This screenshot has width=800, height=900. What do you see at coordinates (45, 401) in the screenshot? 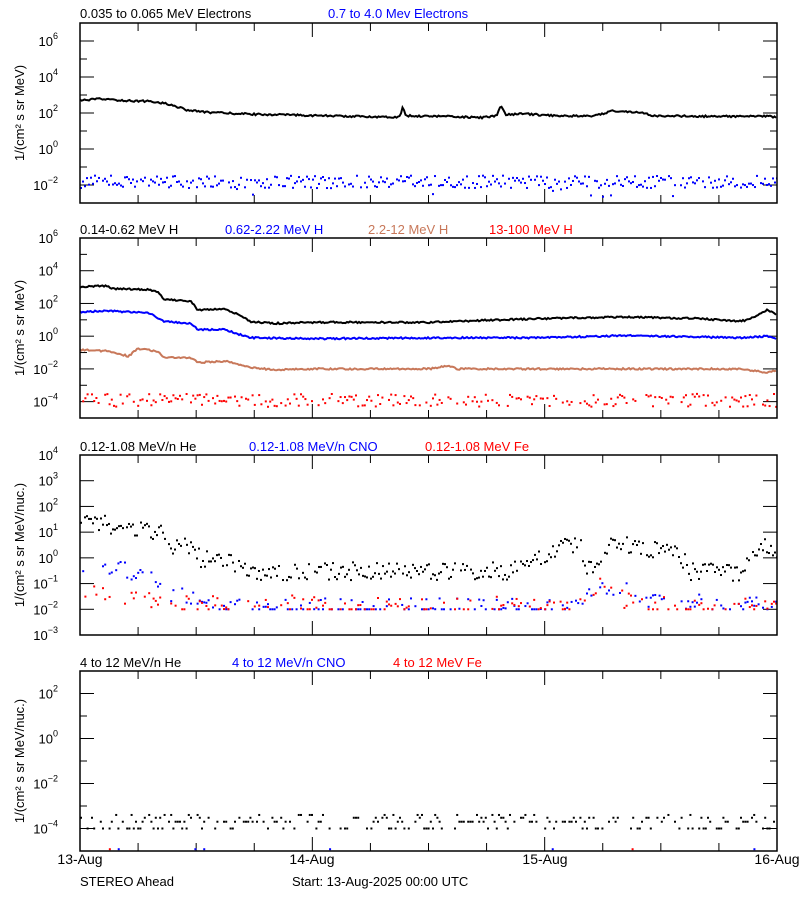
I see `y-tick-label: 10⁻⁴` at bounding box center [45, 401].